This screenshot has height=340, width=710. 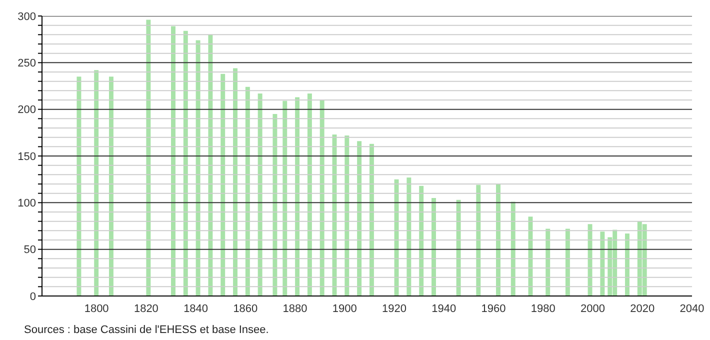 What do you see at coordinates (147, 330) in the screenshot?
I see `source-note: Sources : base Cassini de l'EHESS et base Insee.` at bounding box center [147, 330].